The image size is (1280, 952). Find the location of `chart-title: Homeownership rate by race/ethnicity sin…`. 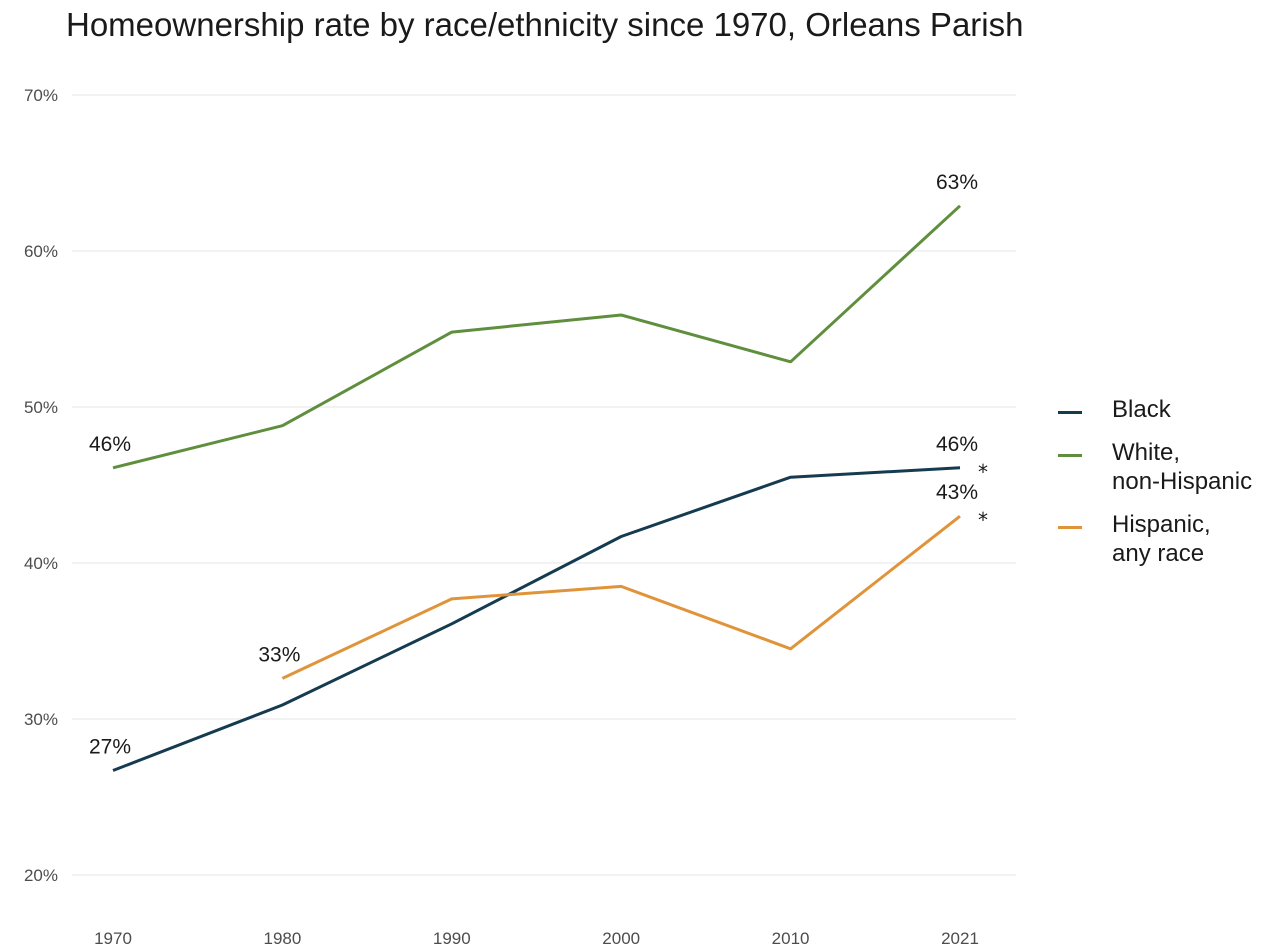

chart-title: Homeownership rate by race/ethnicity sin… is located at coordinates (545, 24).